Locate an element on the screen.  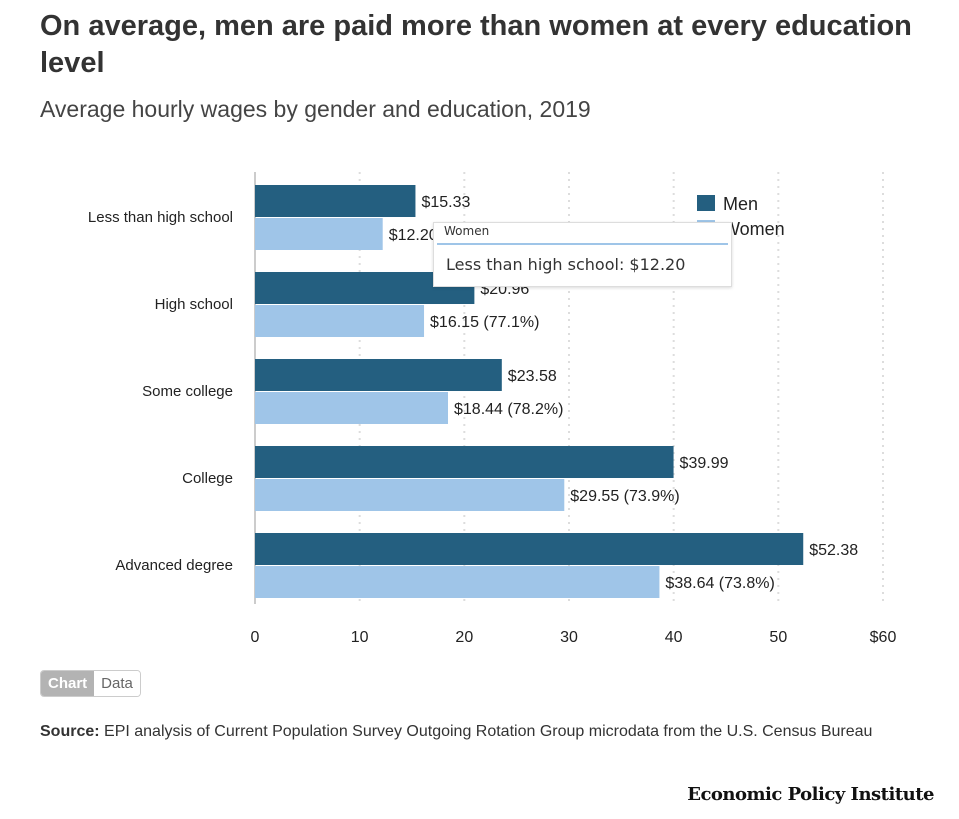
data-tab: Data is located at coordinates (117, 683).